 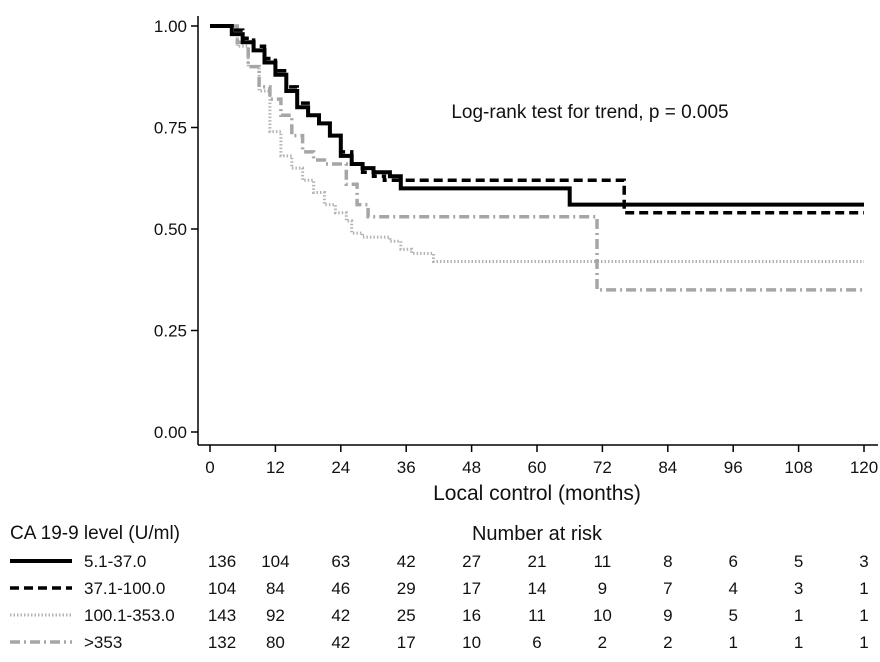 What do you see at coordinates (170, 432) in the screenshot?
I see `y-tick-label: 0.00` at bounding box center [170, 432].